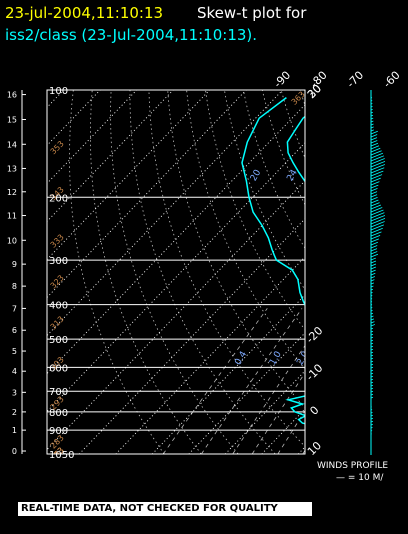 The height and width of the screenshot is (534, 408). Describe the element at coordinates (57, 241) in the screenshot. I see `dry-adiabat-label: 333` at that location.